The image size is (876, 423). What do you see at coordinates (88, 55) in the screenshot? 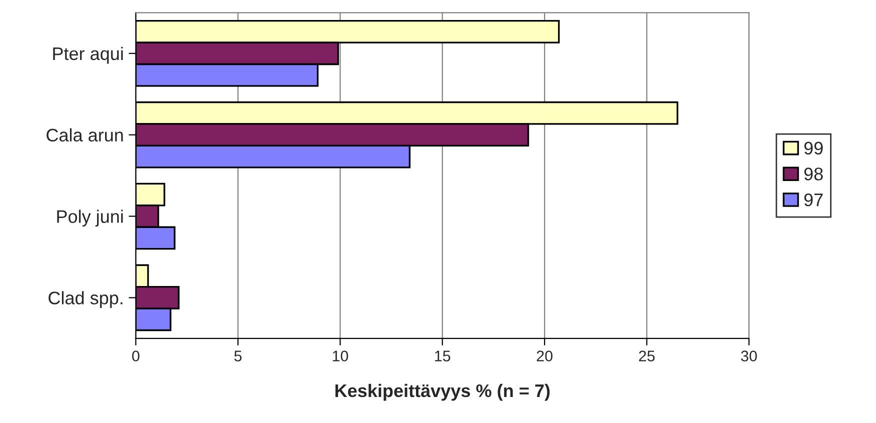
I see `y-tick-label: Pter aqui` at bounding box center [88, 55].